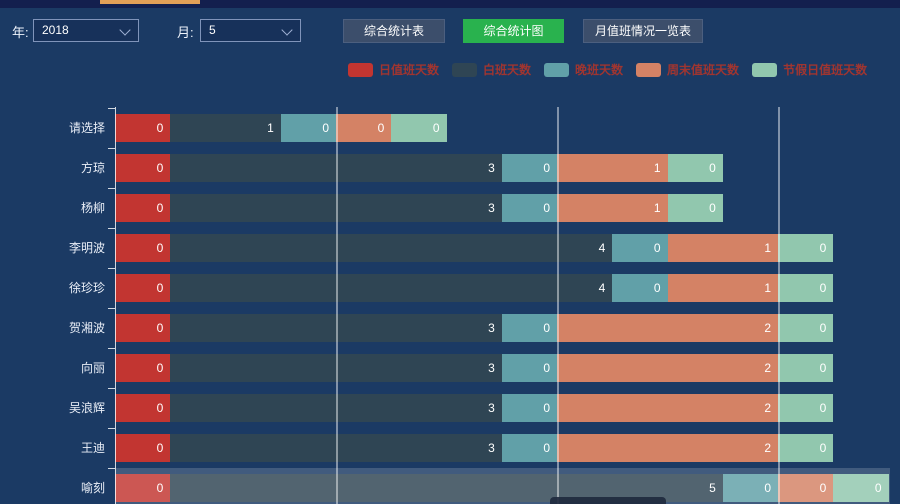  What do you see at coordinates (450, 4) in the screenshot?
I see `top-strip` at bounding box center [450, 4].